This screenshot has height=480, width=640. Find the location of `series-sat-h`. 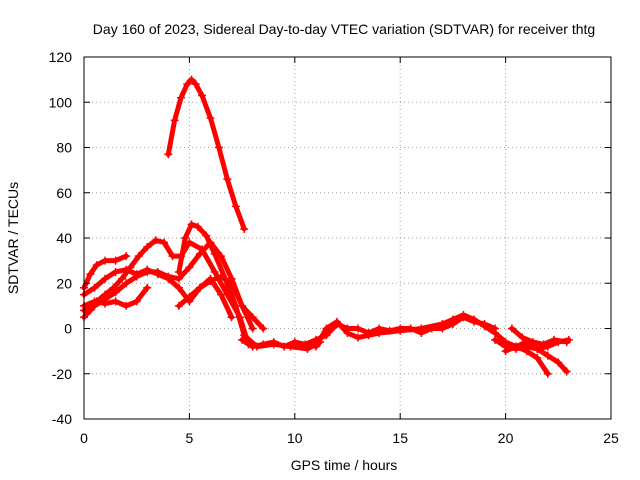

series-sat-h is located at coordinates (221, 302).